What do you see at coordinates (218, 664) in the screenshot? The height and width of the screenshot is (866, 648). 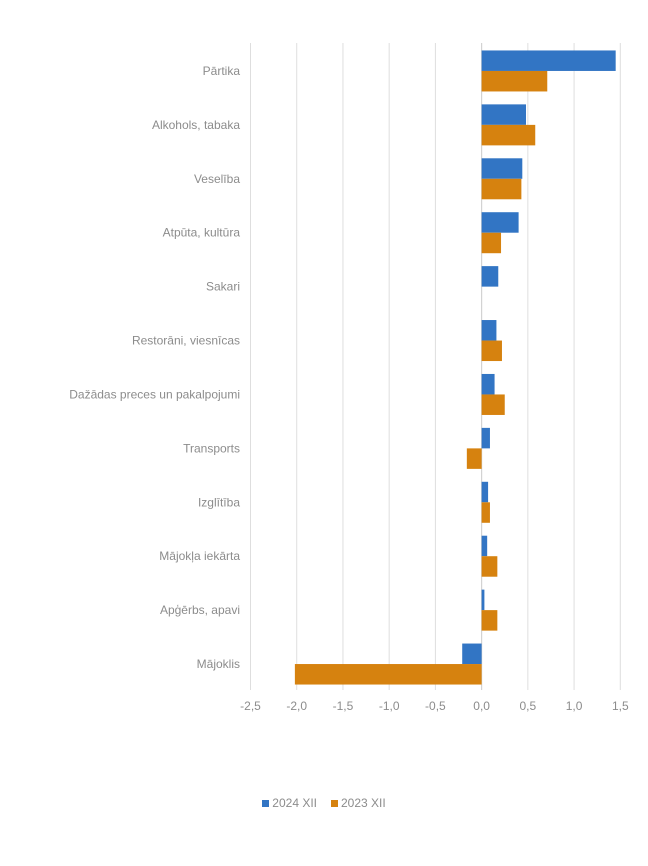 I see `category-label: Mājoklis` at bounding box center [218, 664].